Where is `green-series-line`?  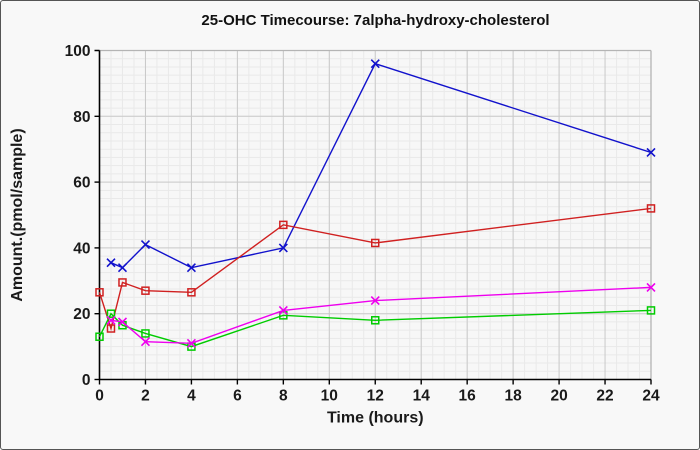
green-series-line is located at coordinates (375, 328).